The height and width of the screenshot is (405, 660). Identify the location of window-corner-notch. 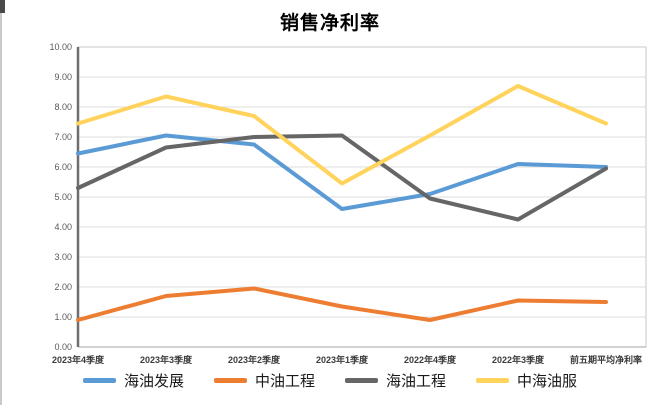
(2, 6).